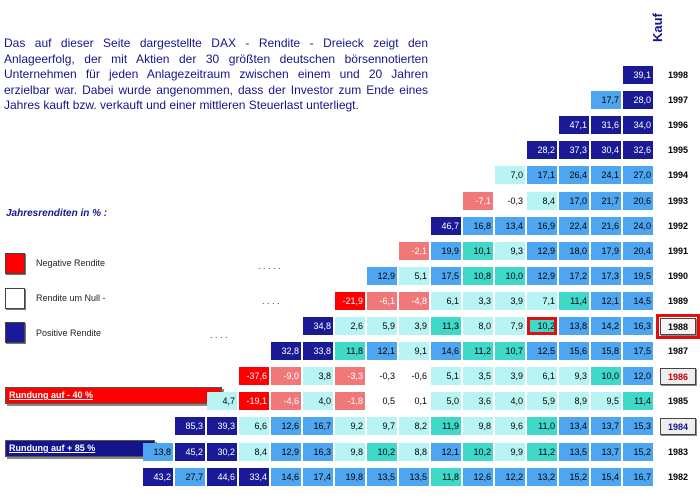  I want to click on return-cell-1982-10: 12,6, so click(478, 476).